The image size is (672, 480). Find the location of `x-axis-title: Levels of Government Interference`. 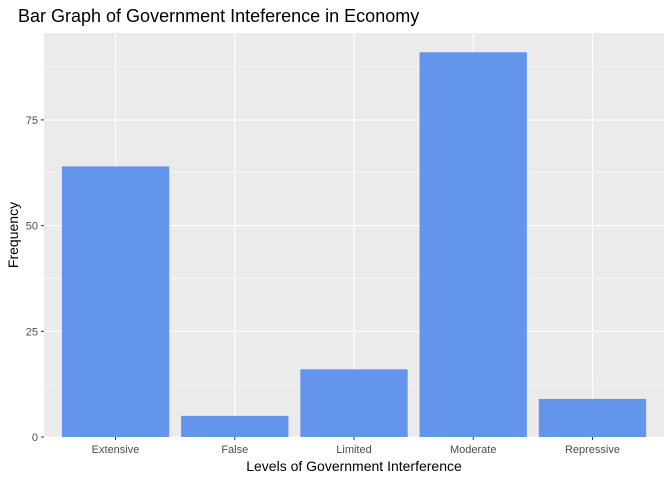

x-axis-title: Levels of Government Interference is located at coordinates (354, 466).